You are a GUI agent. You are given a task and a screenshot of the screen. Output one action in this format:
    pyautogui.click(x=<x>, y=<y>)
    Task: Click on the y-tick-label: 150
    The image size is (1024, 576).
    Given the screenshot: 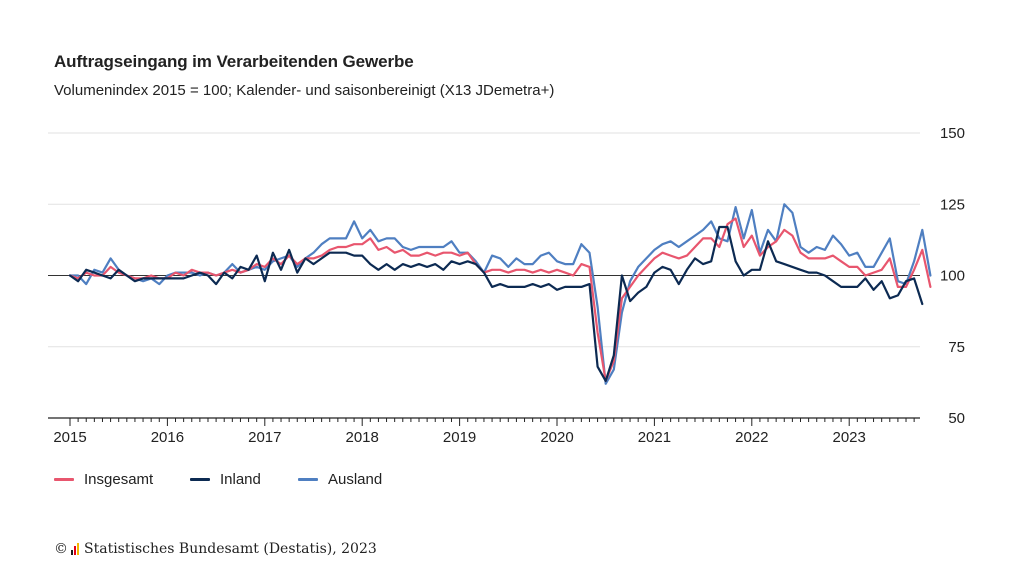 What is the action you would take?
    pyautogui.click(x=952, y=133)
    